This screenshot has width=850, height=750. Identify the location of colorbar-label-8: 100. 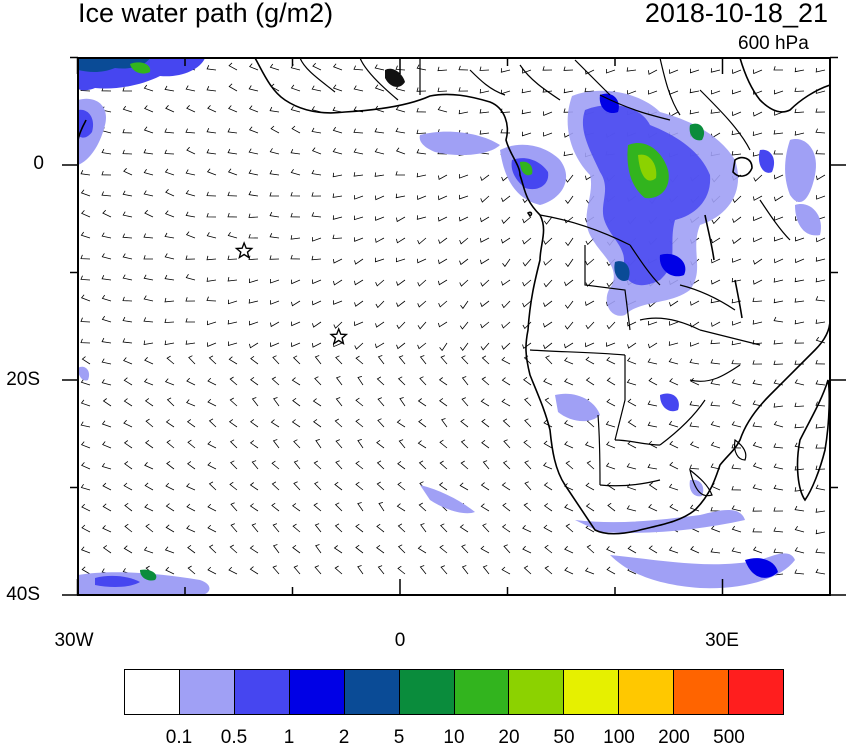
(619, 737).